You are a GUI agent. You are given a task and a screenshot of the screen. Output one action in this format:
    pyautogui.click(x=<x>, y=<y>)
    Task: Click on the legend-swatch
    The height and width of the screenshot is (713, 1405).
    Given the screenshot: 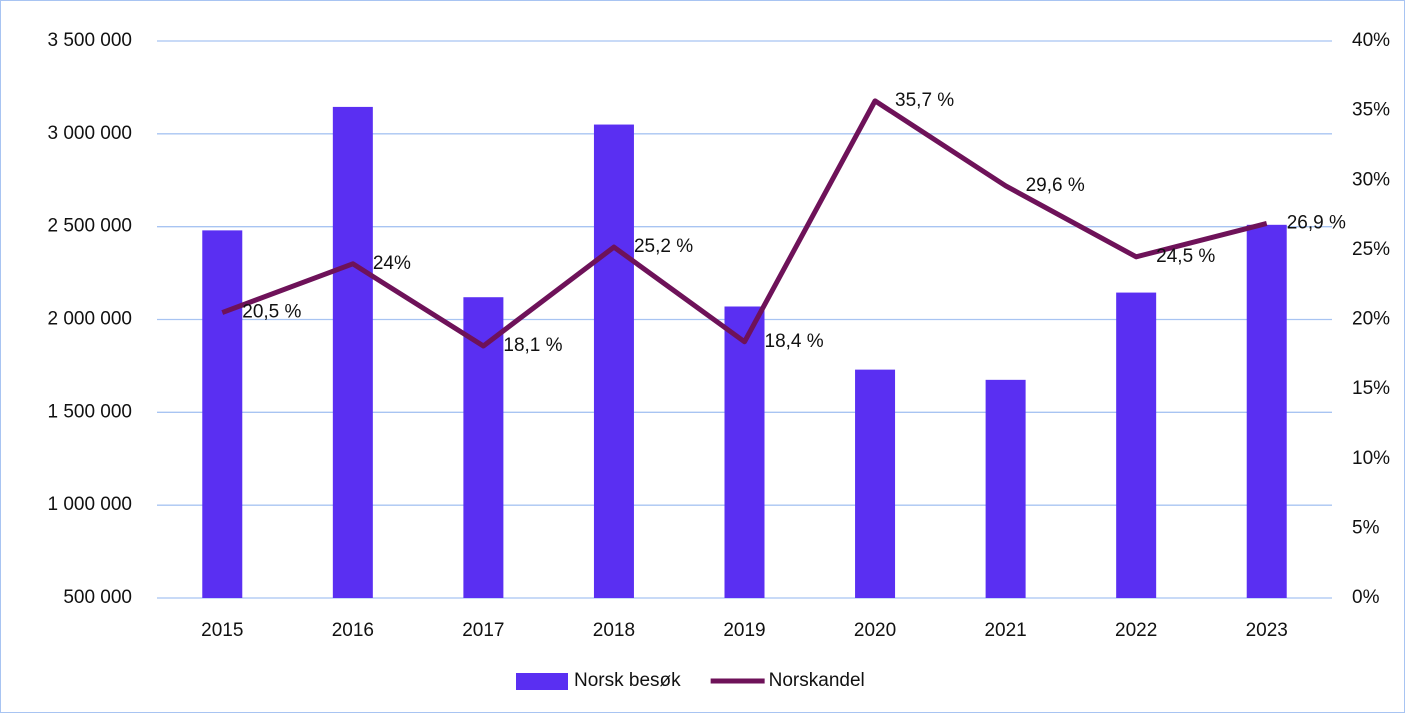 What is the action you would take?
    pyautogui.click(x=542, y=681)
    